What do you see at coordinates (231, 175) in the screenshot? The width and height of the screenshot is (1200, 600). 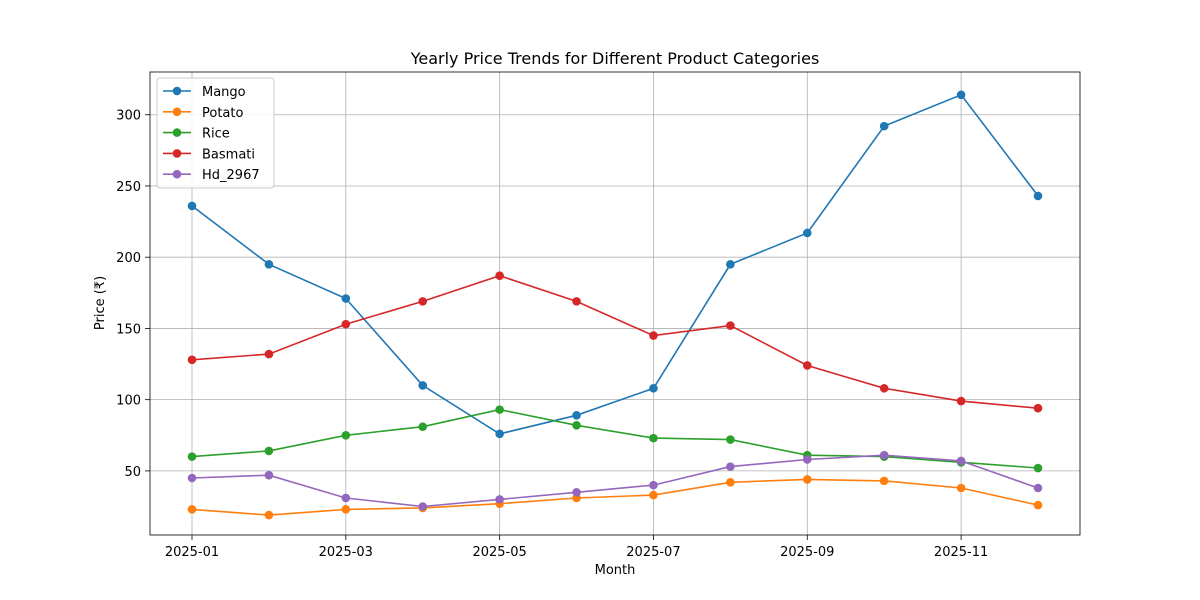 I see `legend-label: Hd_2967` at bounding box center [231, 175].